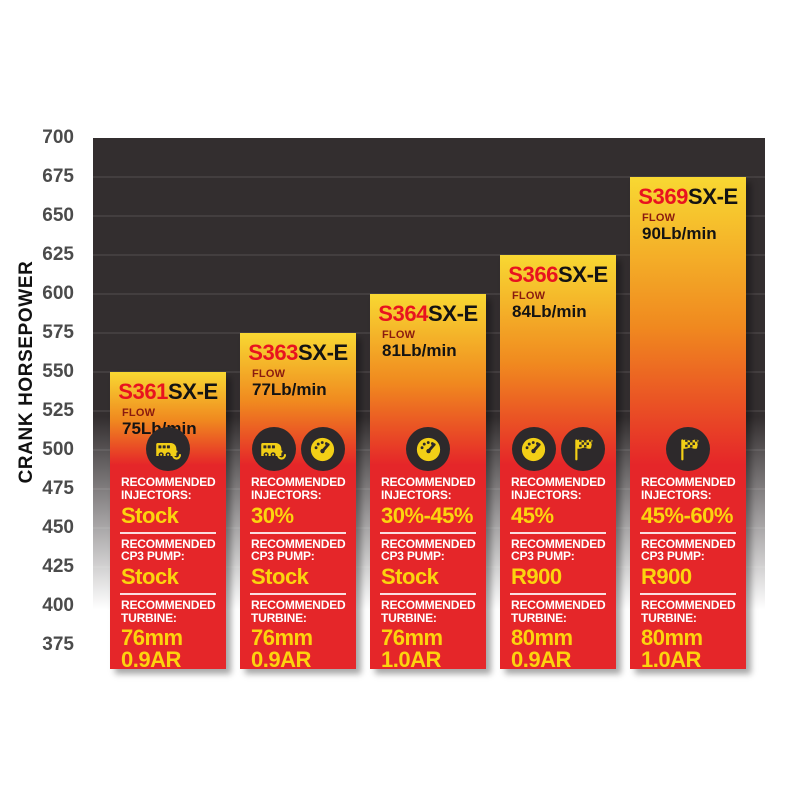 The height and width of the screenshot is (800, 800). I want to click on model-prefix: S364, so click(403, 313).